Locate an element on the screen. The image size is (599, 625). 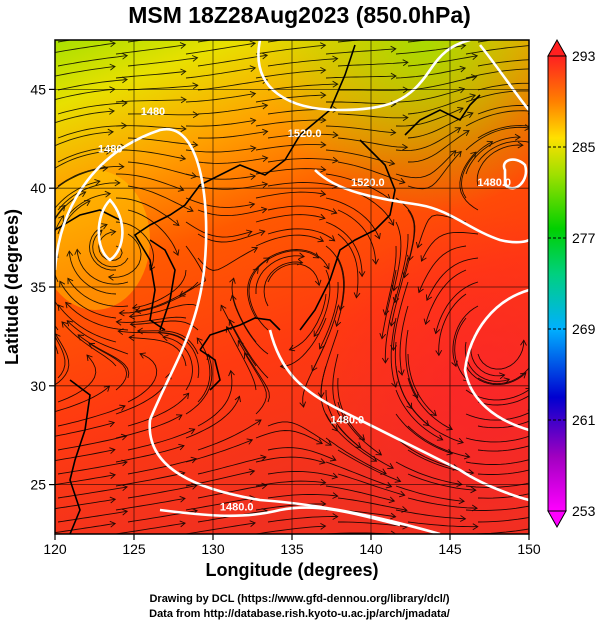
contour-label: 1480.0 is located at coordinates (237, 507).